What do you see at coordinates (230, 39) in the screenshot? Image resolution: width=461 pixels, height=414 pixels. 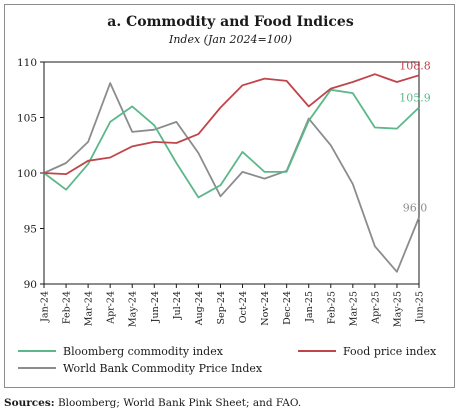 I see `chart-subtitle: Index (Jan 2024=100)` at bounding box center [230, 39].